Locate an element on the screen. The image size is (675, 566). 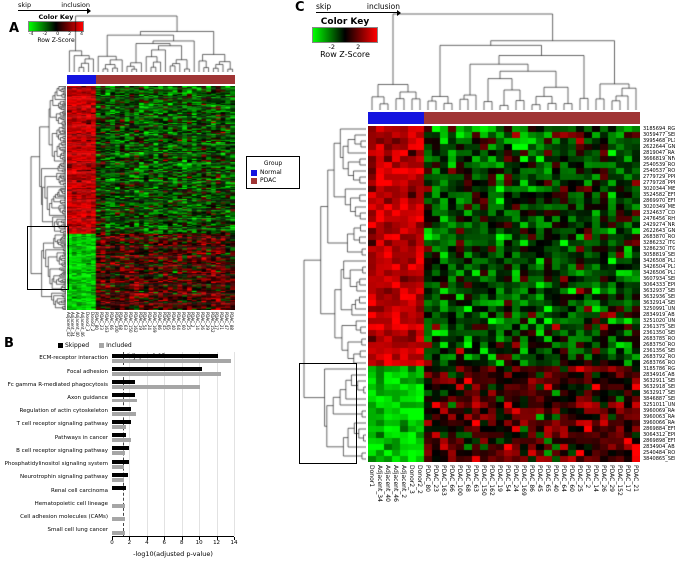
color-key-axis-label: Row Z-Score is located at coordinates (345, 54).